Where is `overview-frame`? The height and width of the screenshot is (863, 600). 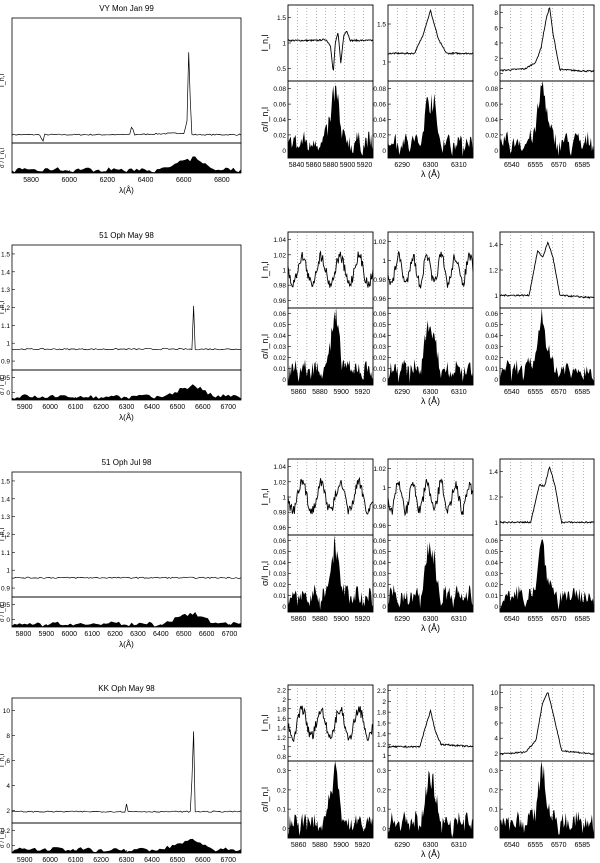
overview-frame is located at coordinates (126, 307).